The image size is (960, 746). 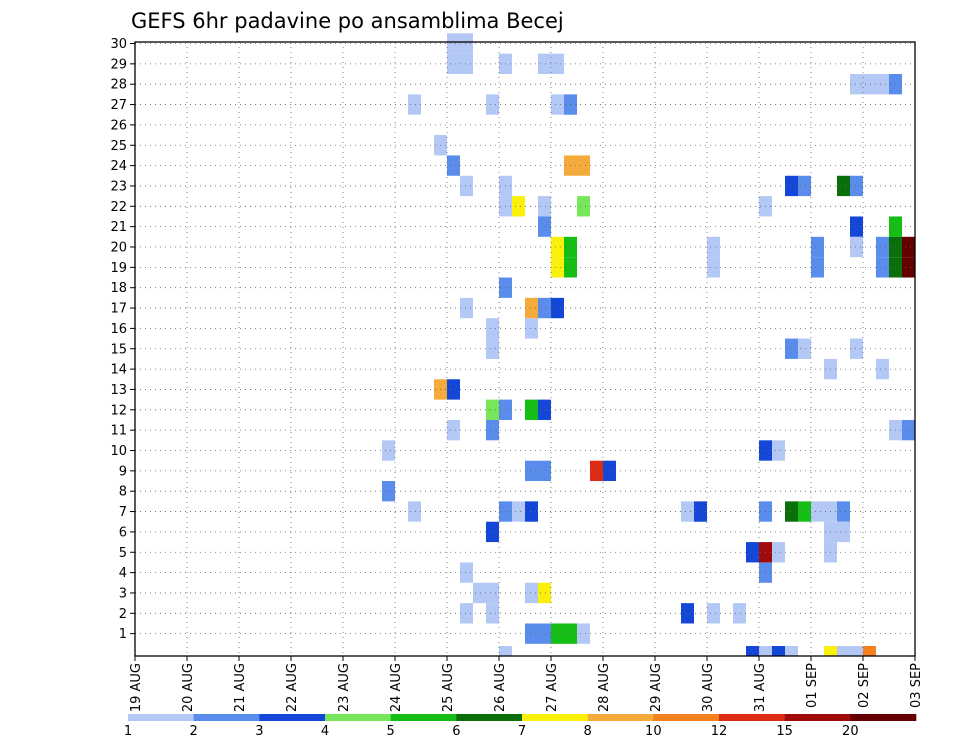 What do you see at coordinates (760, 687) in the screenshot?
I see `x-tick-label: 31 AUG` at bounding box center [760, 687].